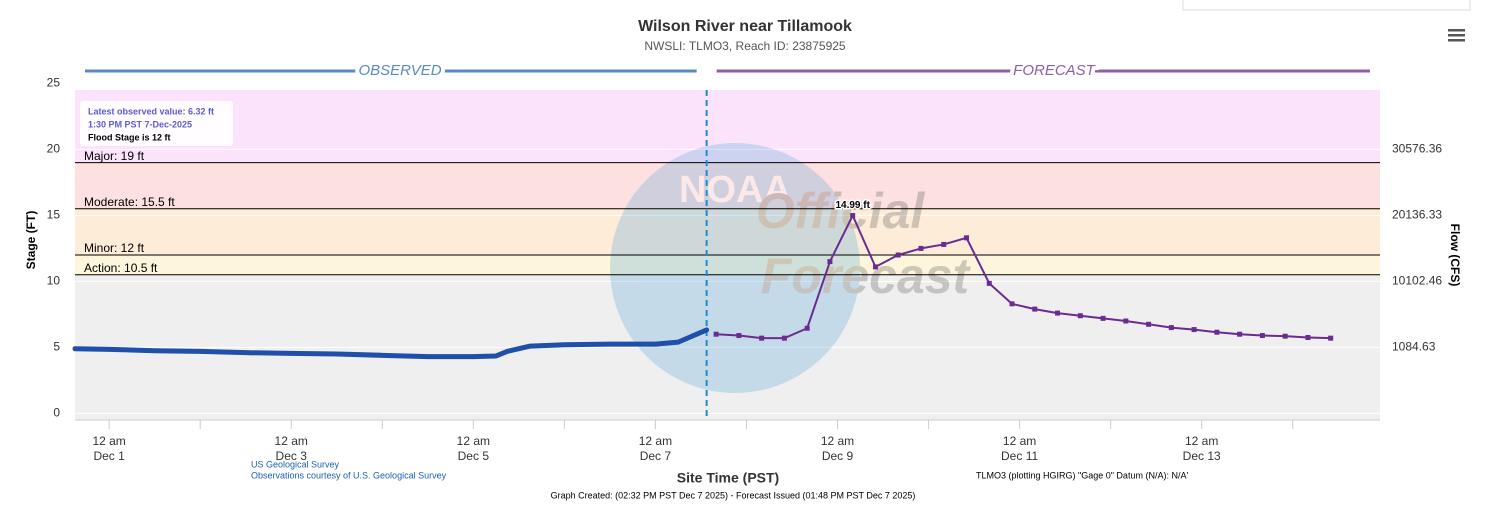 The height and width of the screenshot is (509, 1502). What do you see at coordinates (54, 215) in the screenshot?
I see `y-tick-label: 15` at bounding box center [54, 215].